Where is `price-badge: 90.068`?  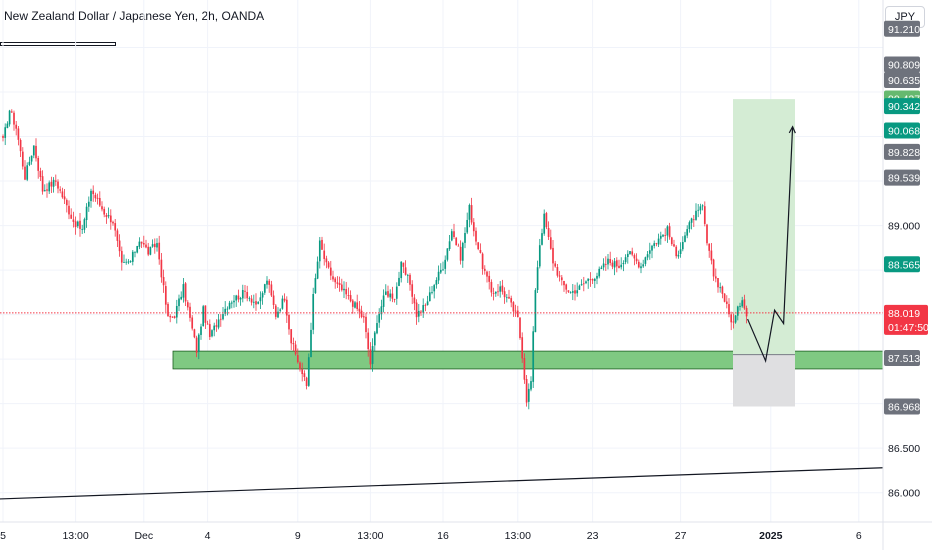
price-badge: 90.068 is located at coordinates (902, 130).